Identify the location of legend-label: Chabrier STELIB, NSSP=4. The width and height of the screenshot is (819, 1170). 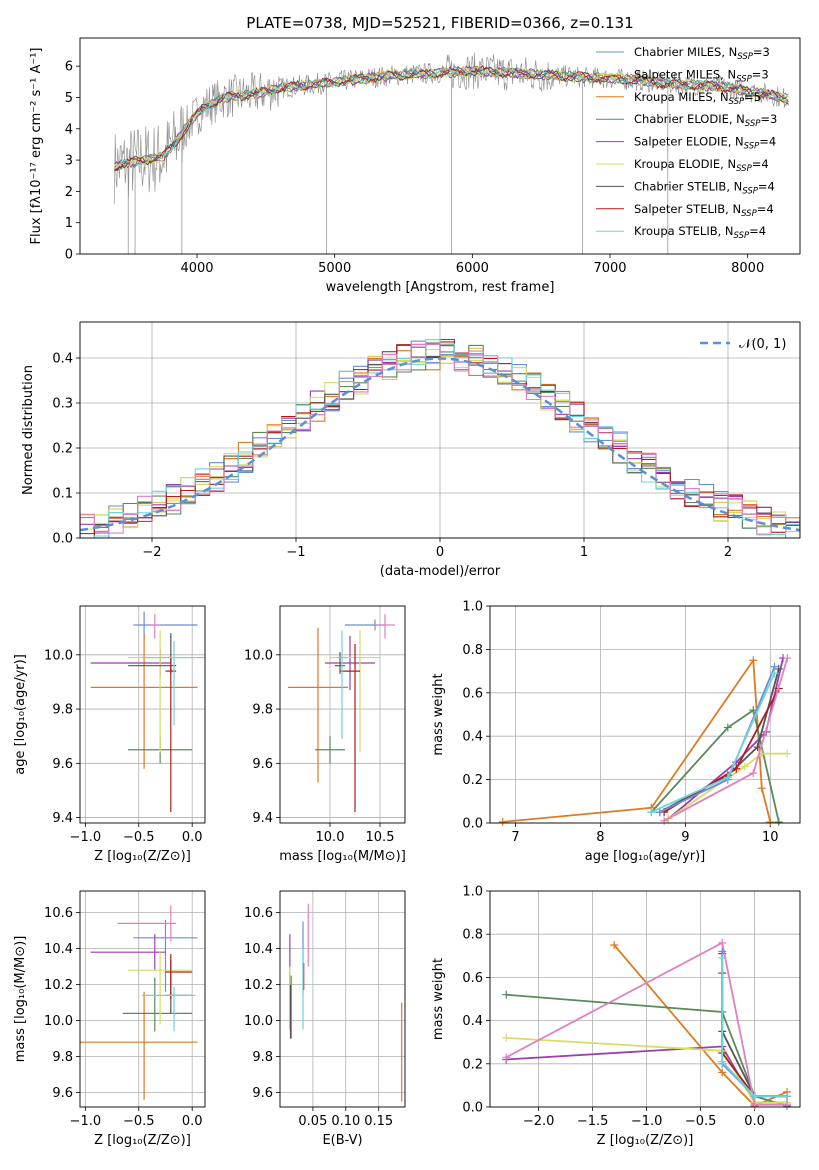
(704, 187).